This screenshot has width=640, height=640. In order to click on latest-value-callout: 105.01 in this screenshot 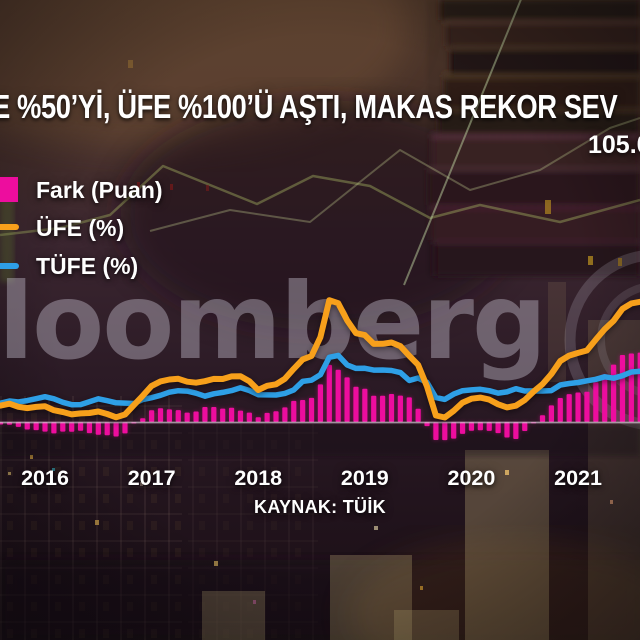, I will do `click(614, 145)`.